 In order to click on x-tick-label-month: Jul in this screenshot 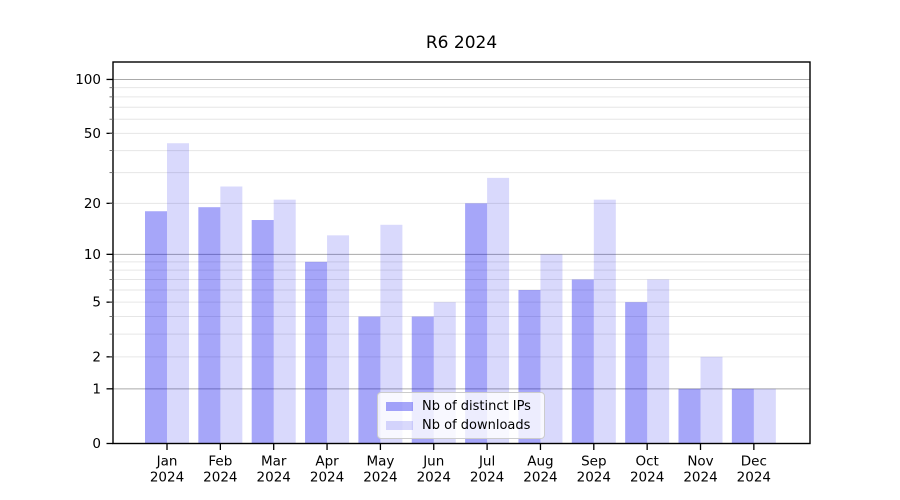, I will do `click(486, 462)`.